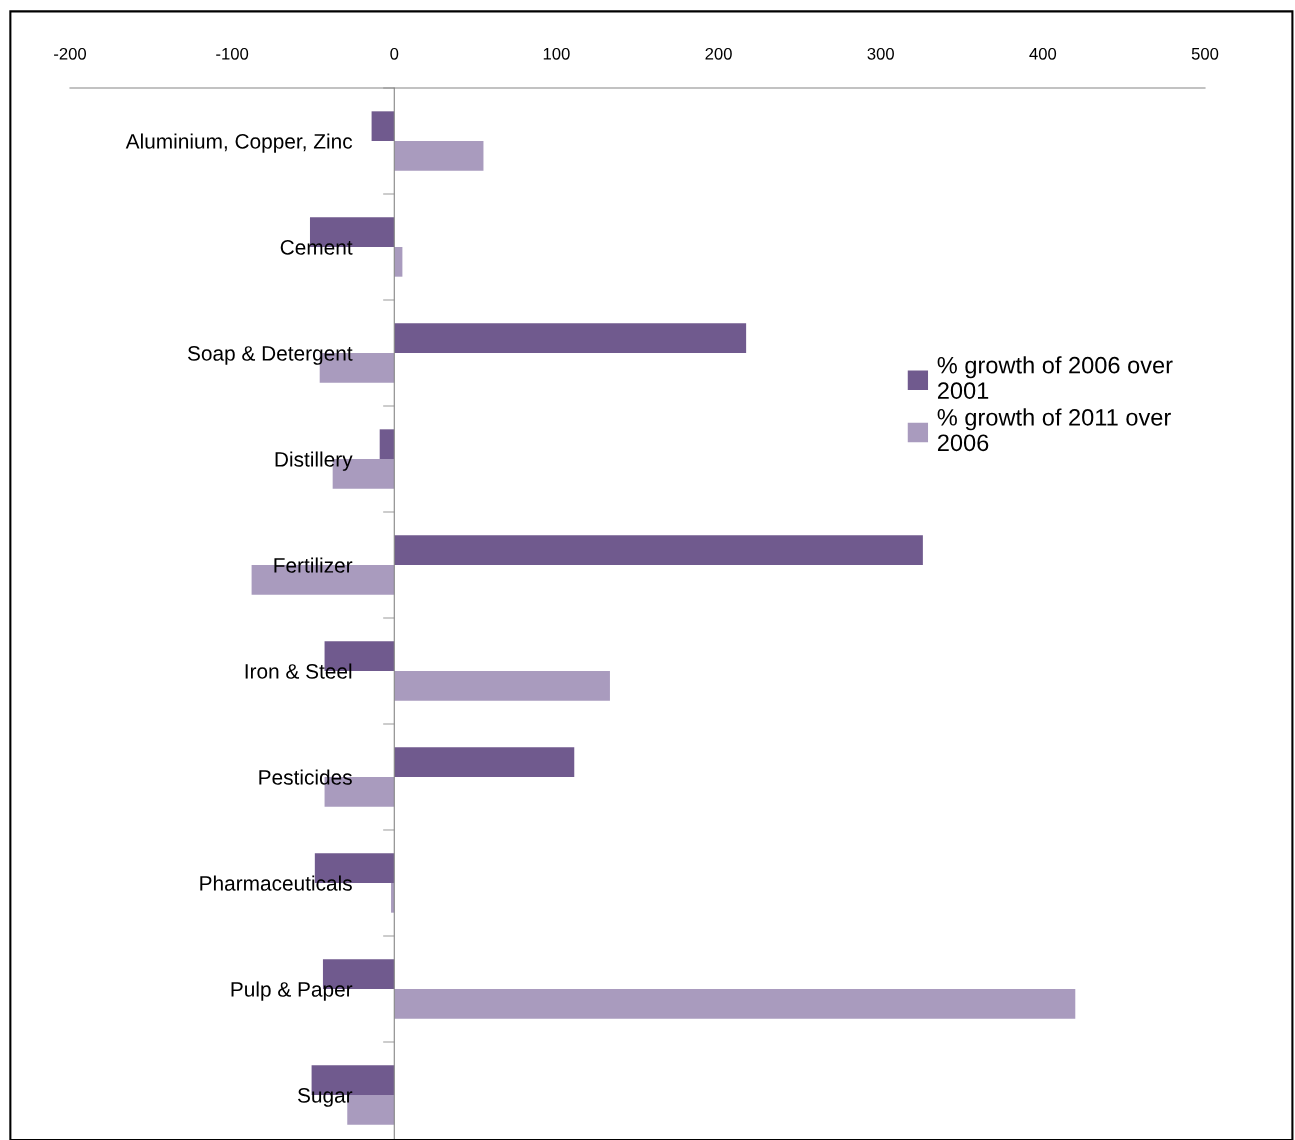 The width and height of the screenshot is (1295, 1140). What do you see at coordinates (880, 53) in the screenshot?
I see `x-tick-label: 300` at bounding box center [880, 53].